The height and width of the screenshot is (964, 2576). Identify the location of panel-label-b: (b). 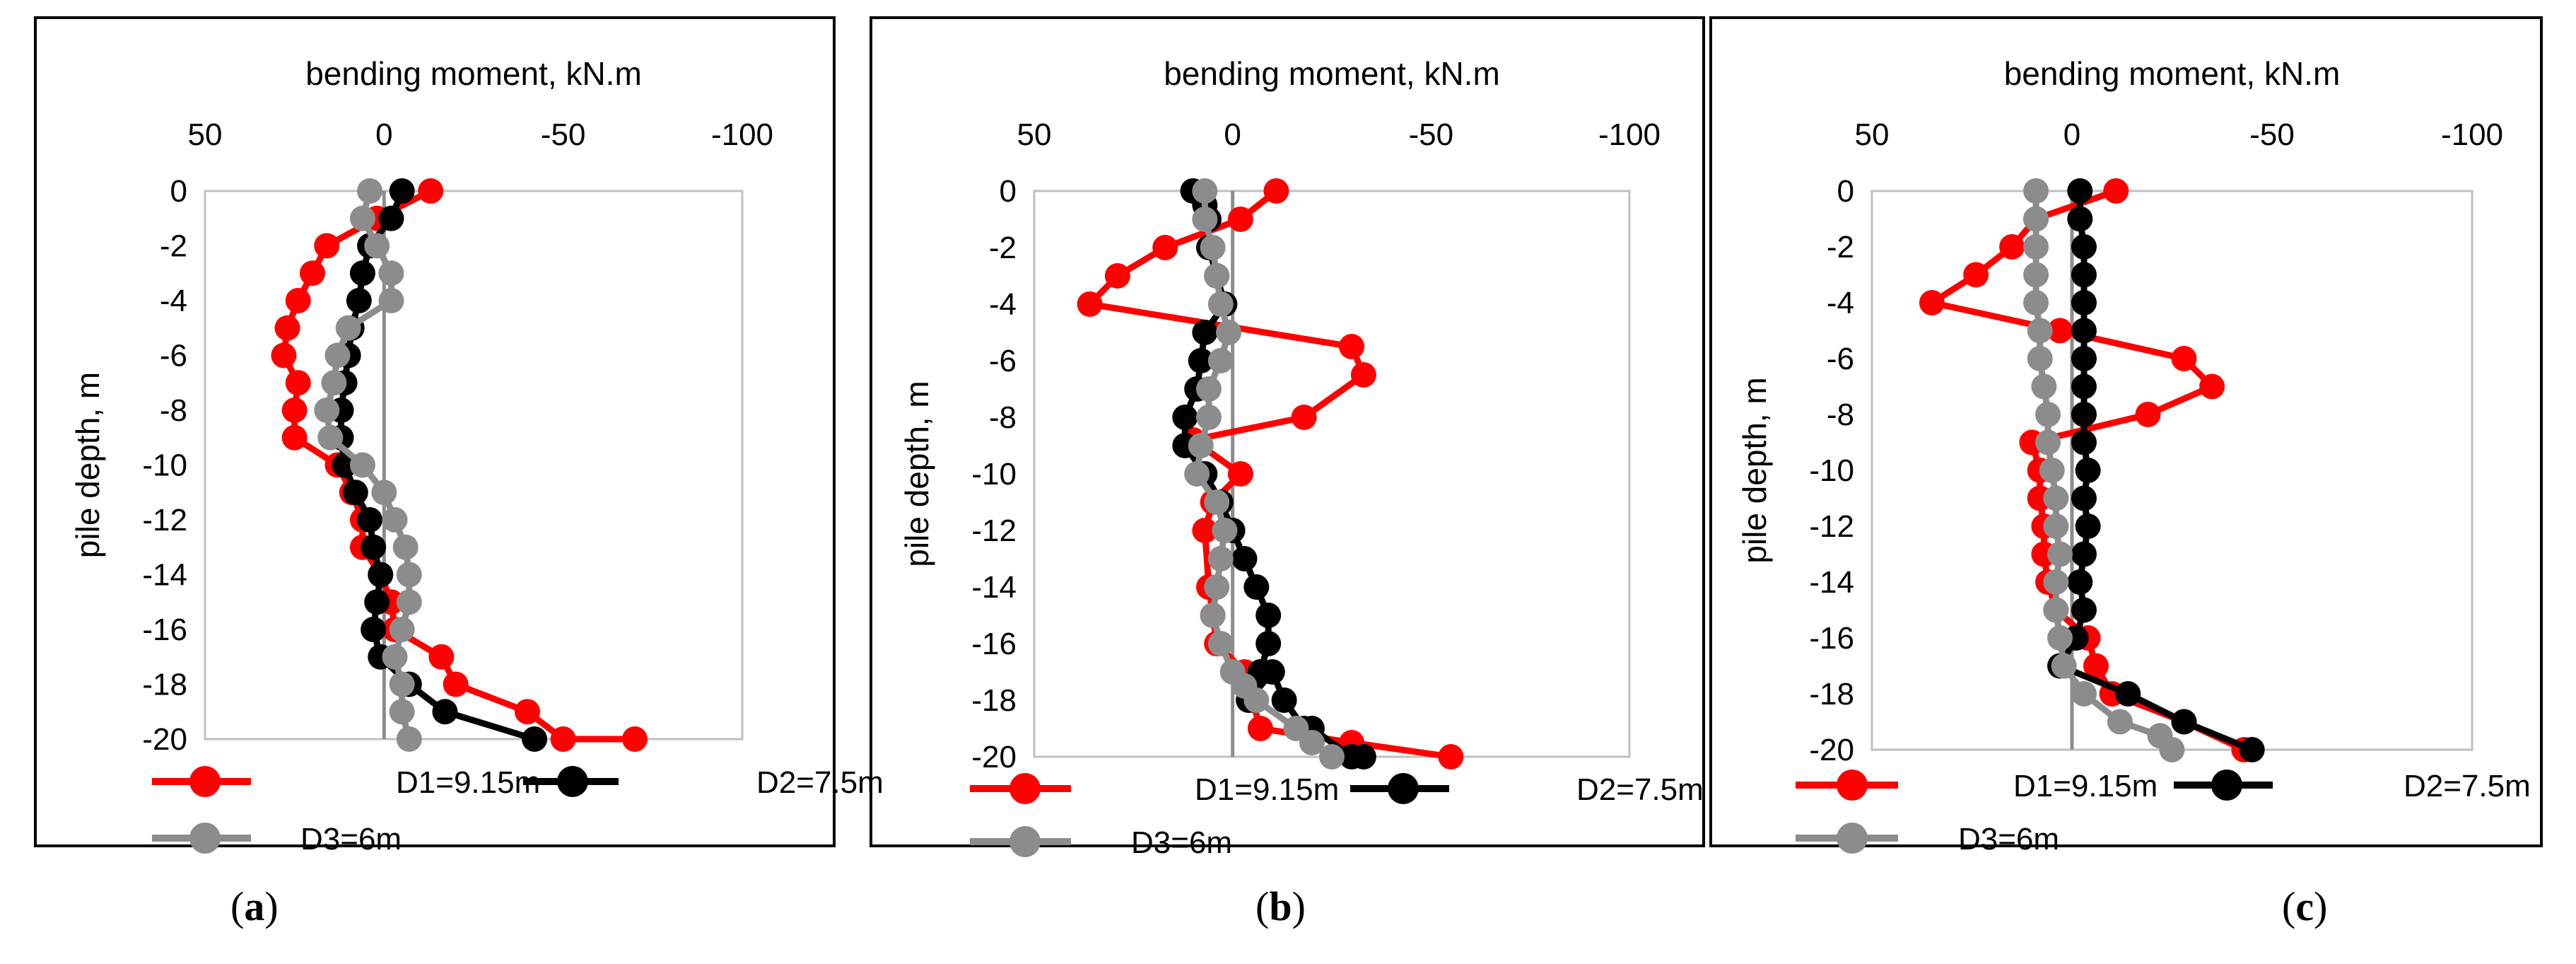
(1280, 906).